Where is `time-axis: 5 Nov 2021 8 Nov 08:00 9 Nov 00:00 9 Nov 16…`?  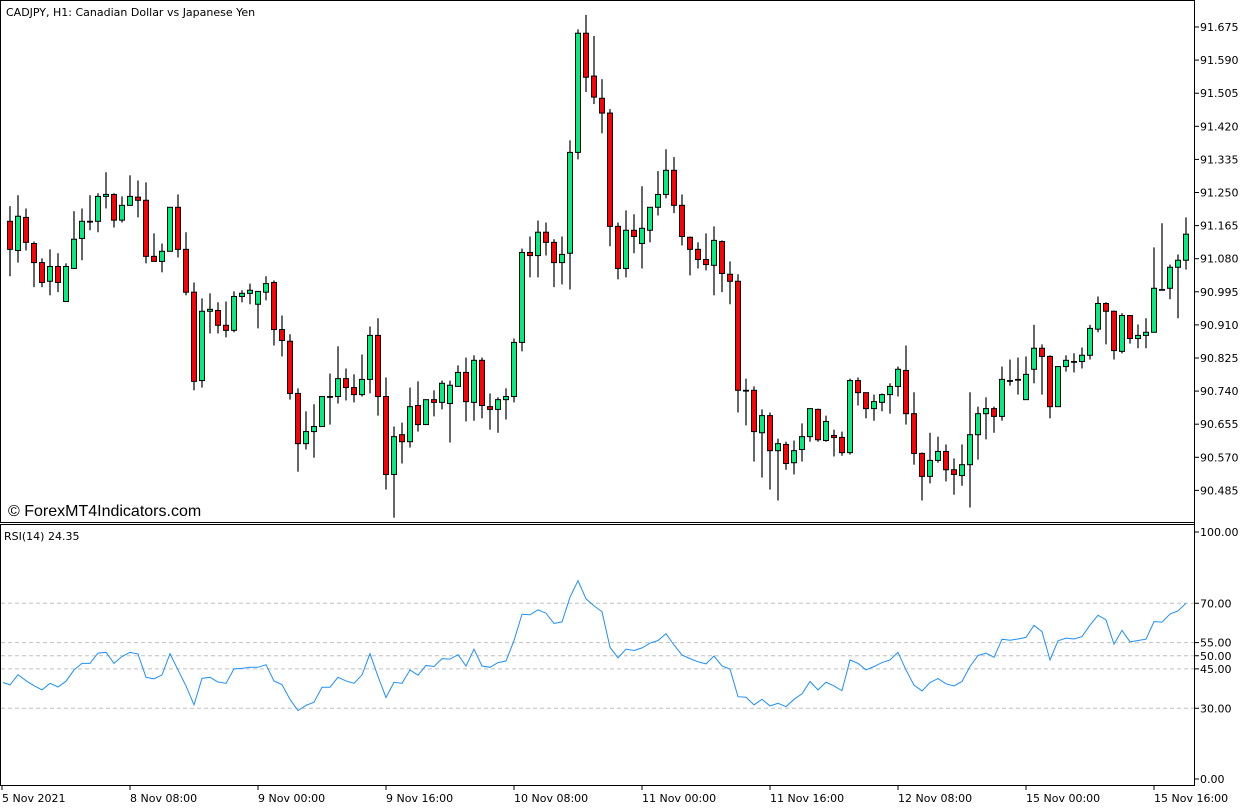
time-axis: 5 Nov 2021 8 Nov 08:00 9 Nov 00:00 9 Nov 16… is located at coordinates (614, 795).